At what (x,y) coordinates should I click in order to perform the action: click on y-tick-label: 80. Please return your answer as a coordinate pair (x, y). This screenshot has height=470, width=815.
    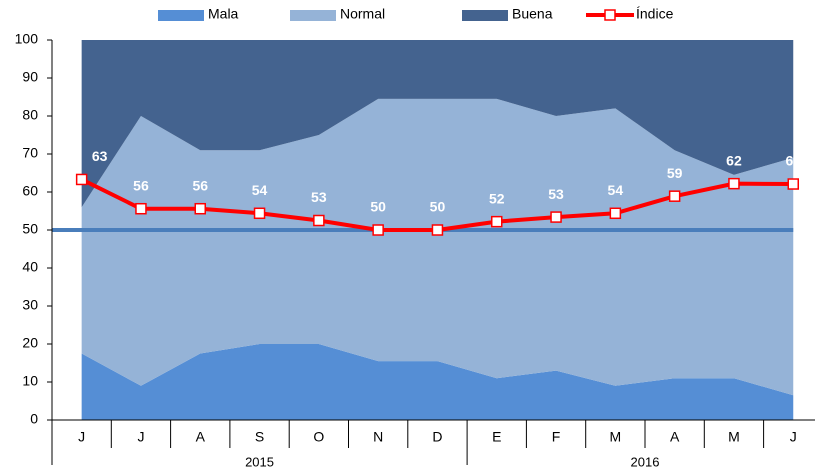
    Looking at the image, I should click on (30, 115).